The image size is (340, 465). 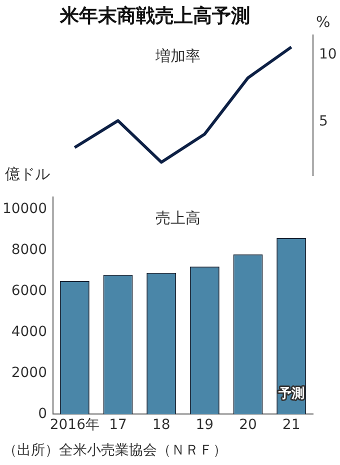 I want to click on y-tick-label: 0, so click(x=42, y=414).